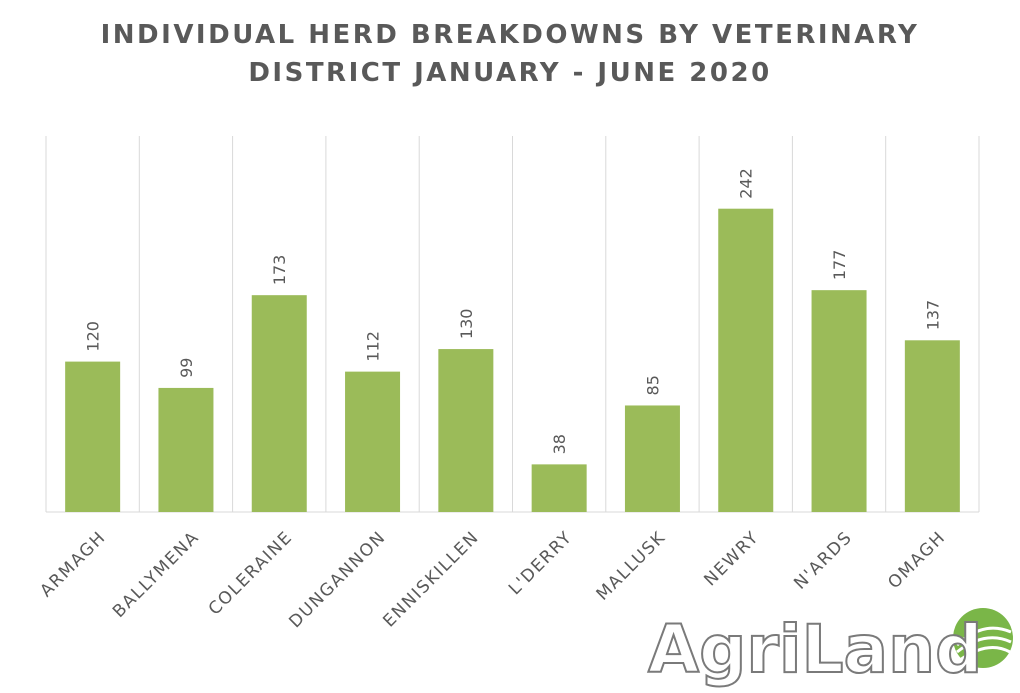 The image size is (1020, 693). I want to click on value-label: 112, so click(373, 346).